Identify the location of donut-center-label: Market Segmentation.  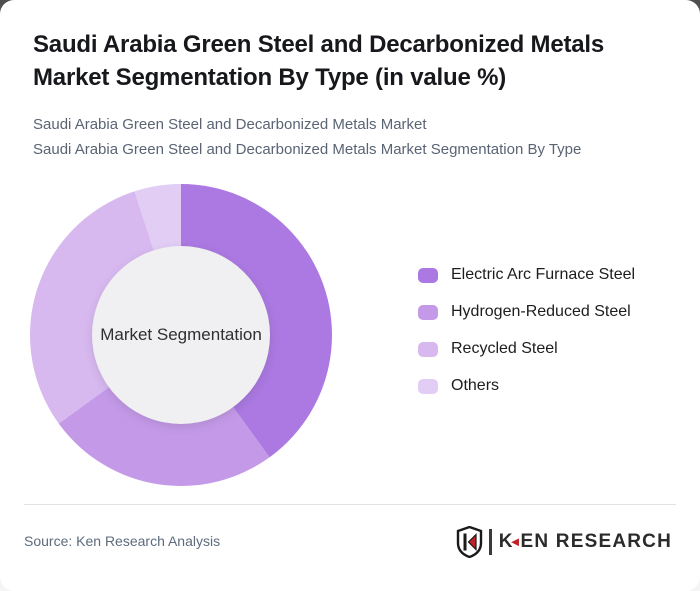
(181, 334).